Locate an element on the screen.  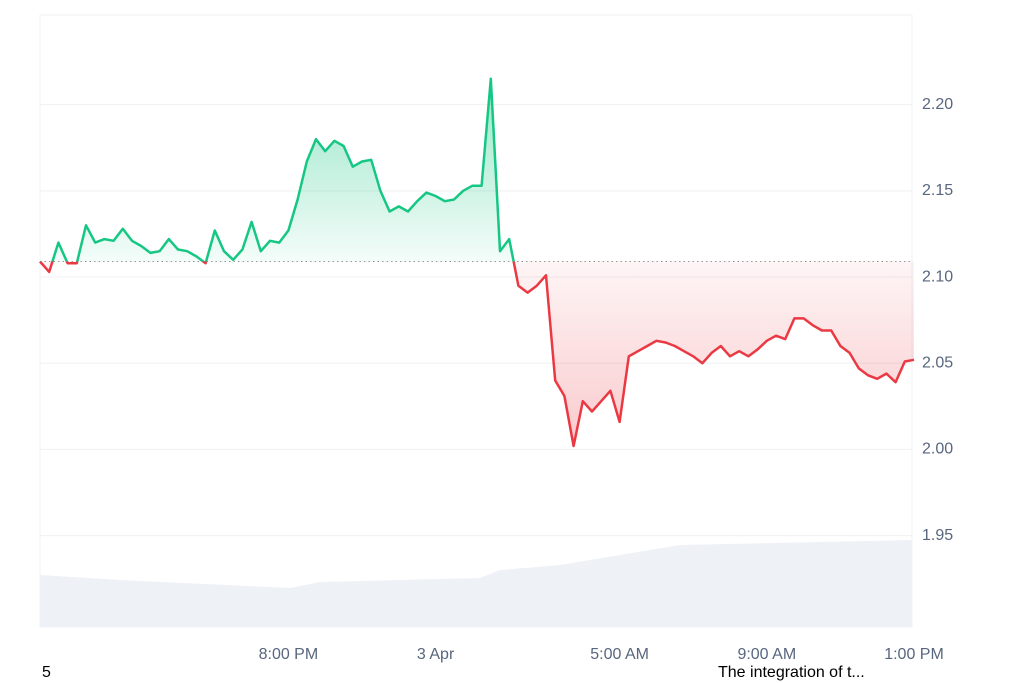
news-left: 5 is located at coordinates (46, 672).